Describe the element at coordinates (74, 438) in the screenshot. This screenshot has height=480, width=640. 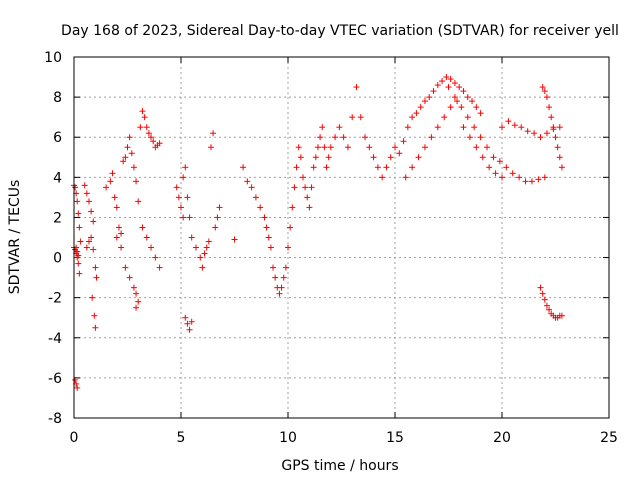
I see `x-tick-label: 0` at that location.